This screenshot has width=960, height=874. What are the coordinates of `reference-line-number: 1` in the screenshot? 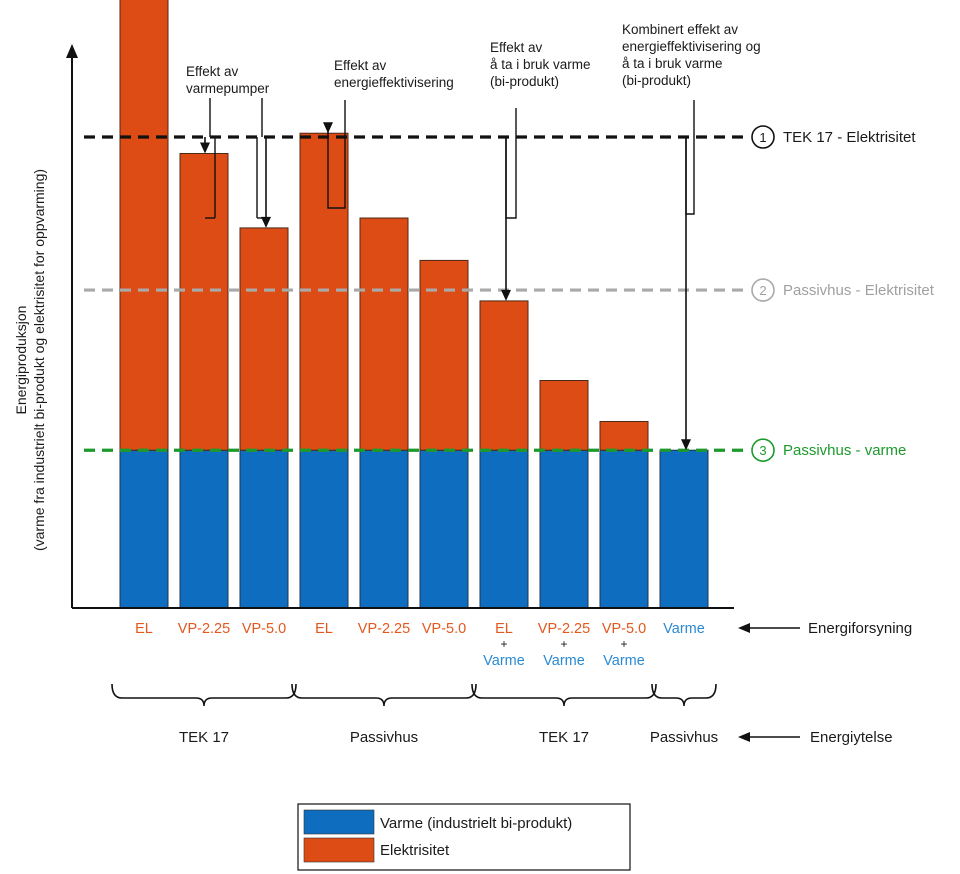 It's located at (762, 137).